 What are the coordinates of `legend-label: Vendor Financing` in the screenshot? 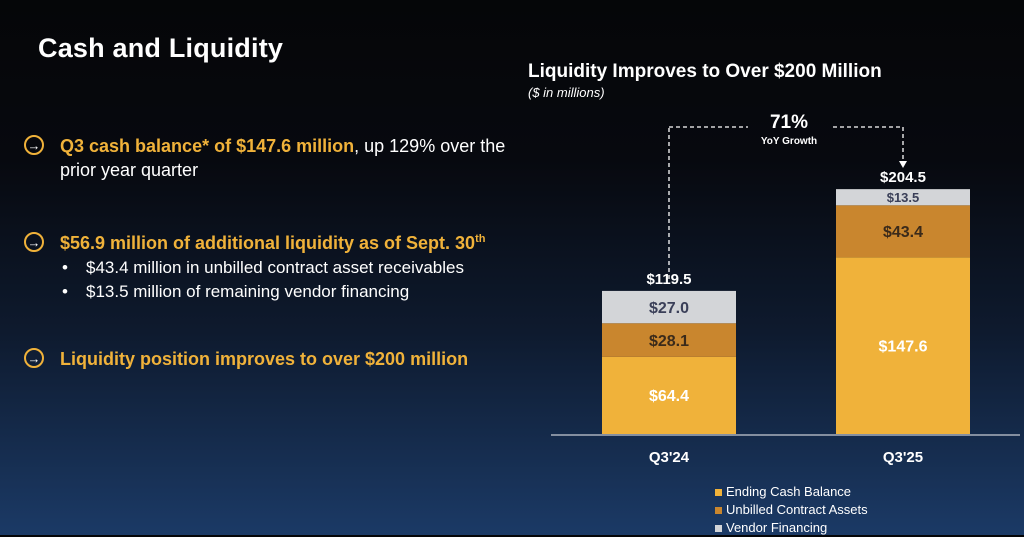 It's located at (777, 527).